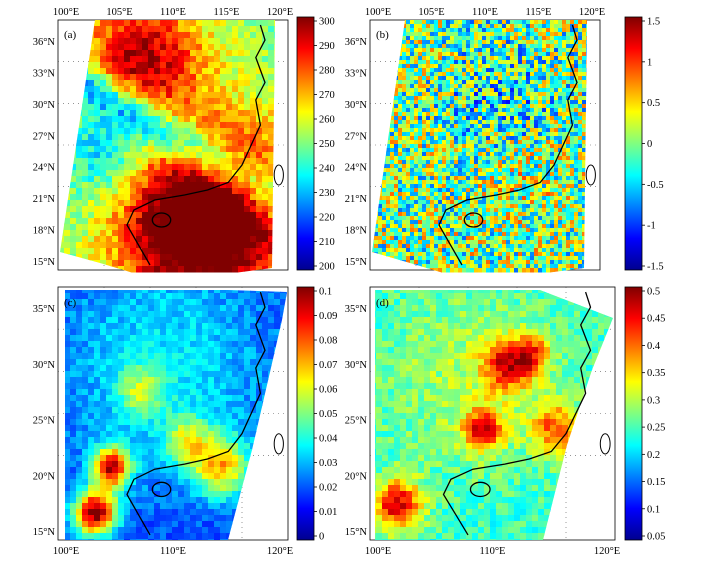 The image size is (709, 566). Describe the element at coordinates (70, 303) in the screenshot. I see `panel-c-label: (c)` at that location.